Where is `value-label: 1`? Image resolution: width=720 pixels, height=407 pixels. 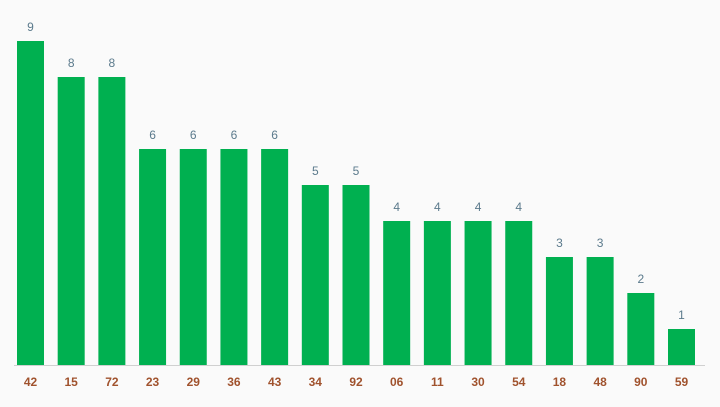 value-label: 1 is located at coordinates (681, 315).